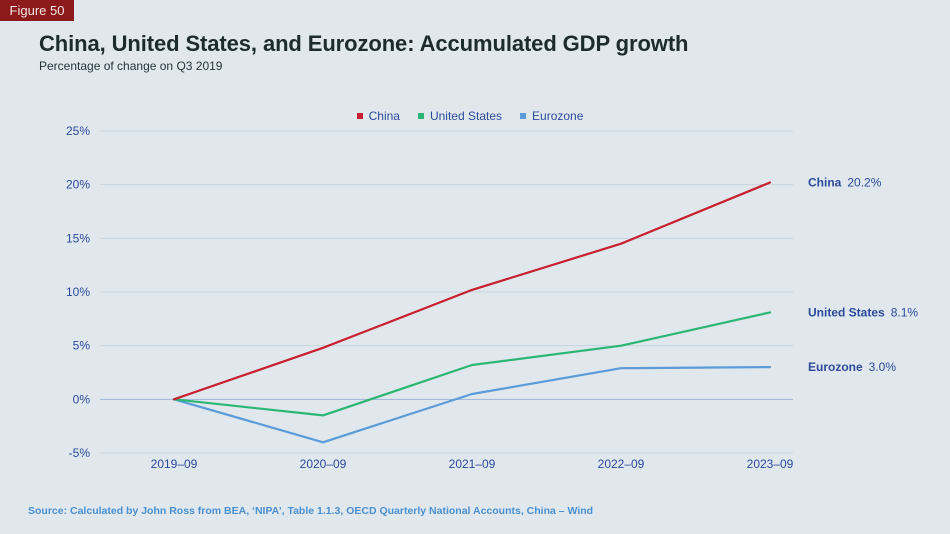 The image size is (950, 534). Describe the element at coordinates (523, 116) in the screenshot. I see `legend-swatch-eurozone` at that location.